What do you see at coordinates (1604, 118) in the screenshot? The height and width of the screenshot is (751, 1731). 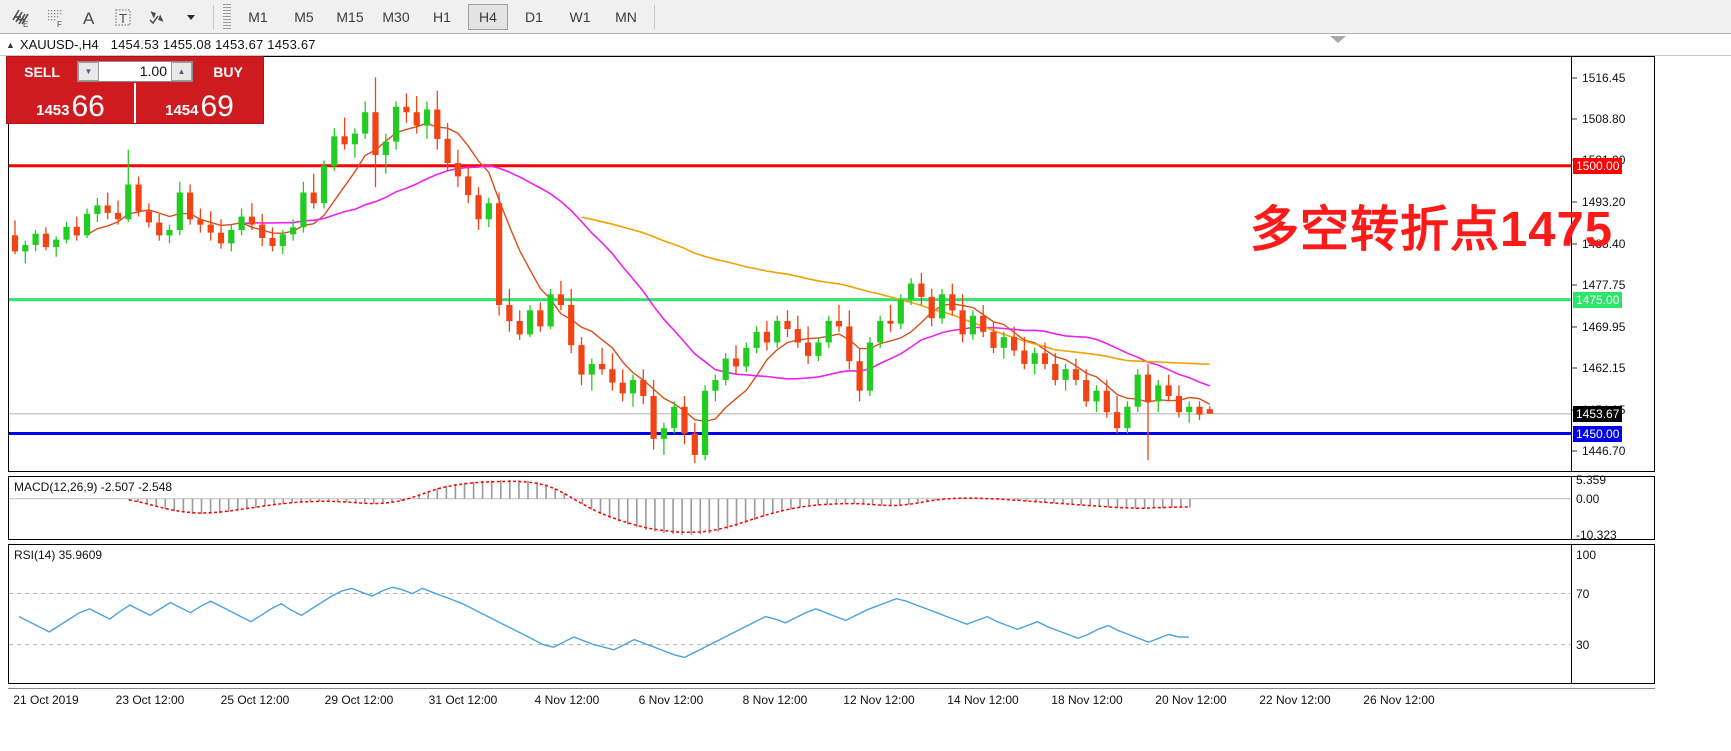 I see `price-tick-label: 1508.80` at bounding box center [1604, 118].